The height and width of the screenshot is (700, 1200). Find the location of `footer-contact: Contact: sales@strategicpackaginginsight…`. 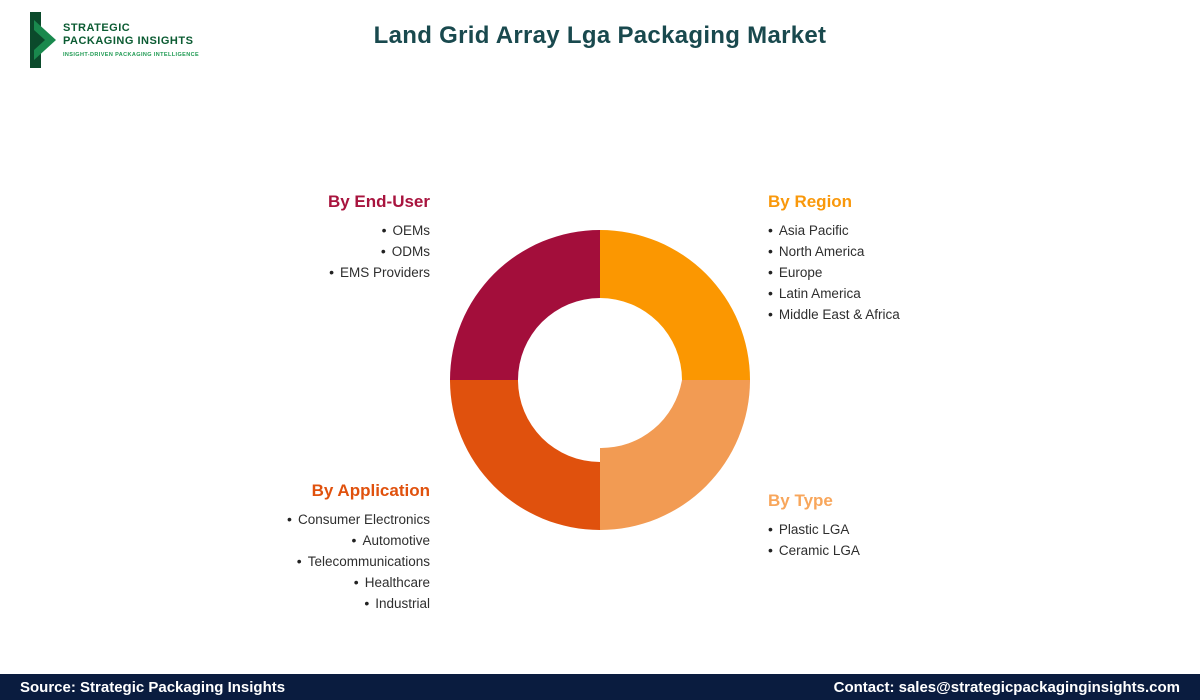

footer-contact: Contact: sales@strategicpackaginginsight… is located at coordinates (1006, 687).